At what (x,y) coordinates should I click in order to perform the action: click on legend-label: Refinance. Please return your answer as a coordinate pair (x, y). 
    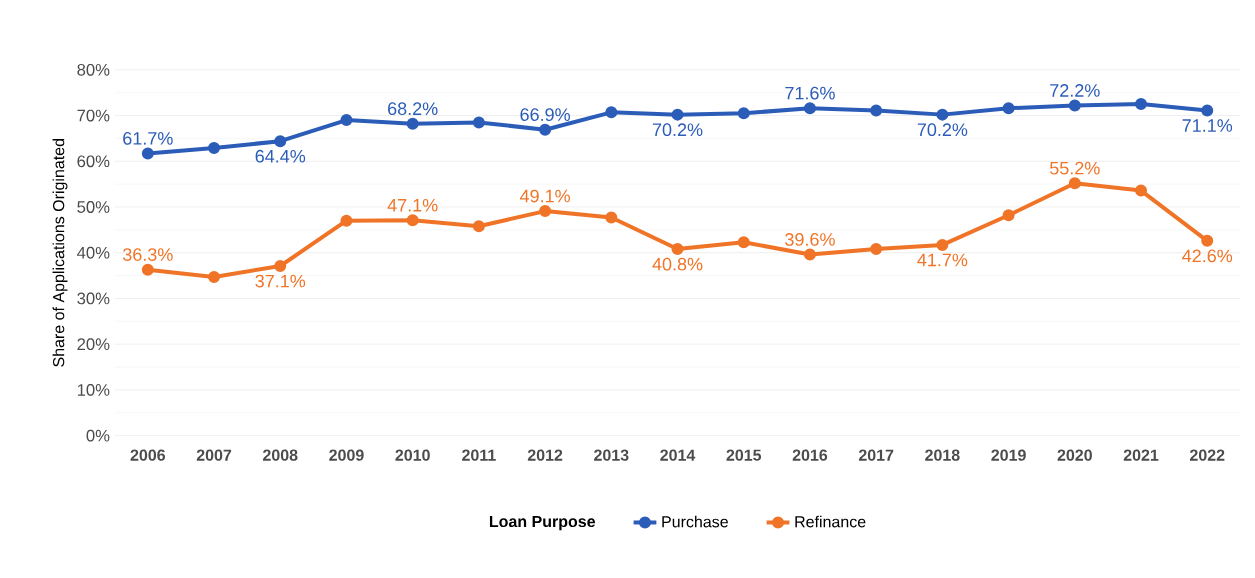
    Looking at the image, I should click on (830, 521).